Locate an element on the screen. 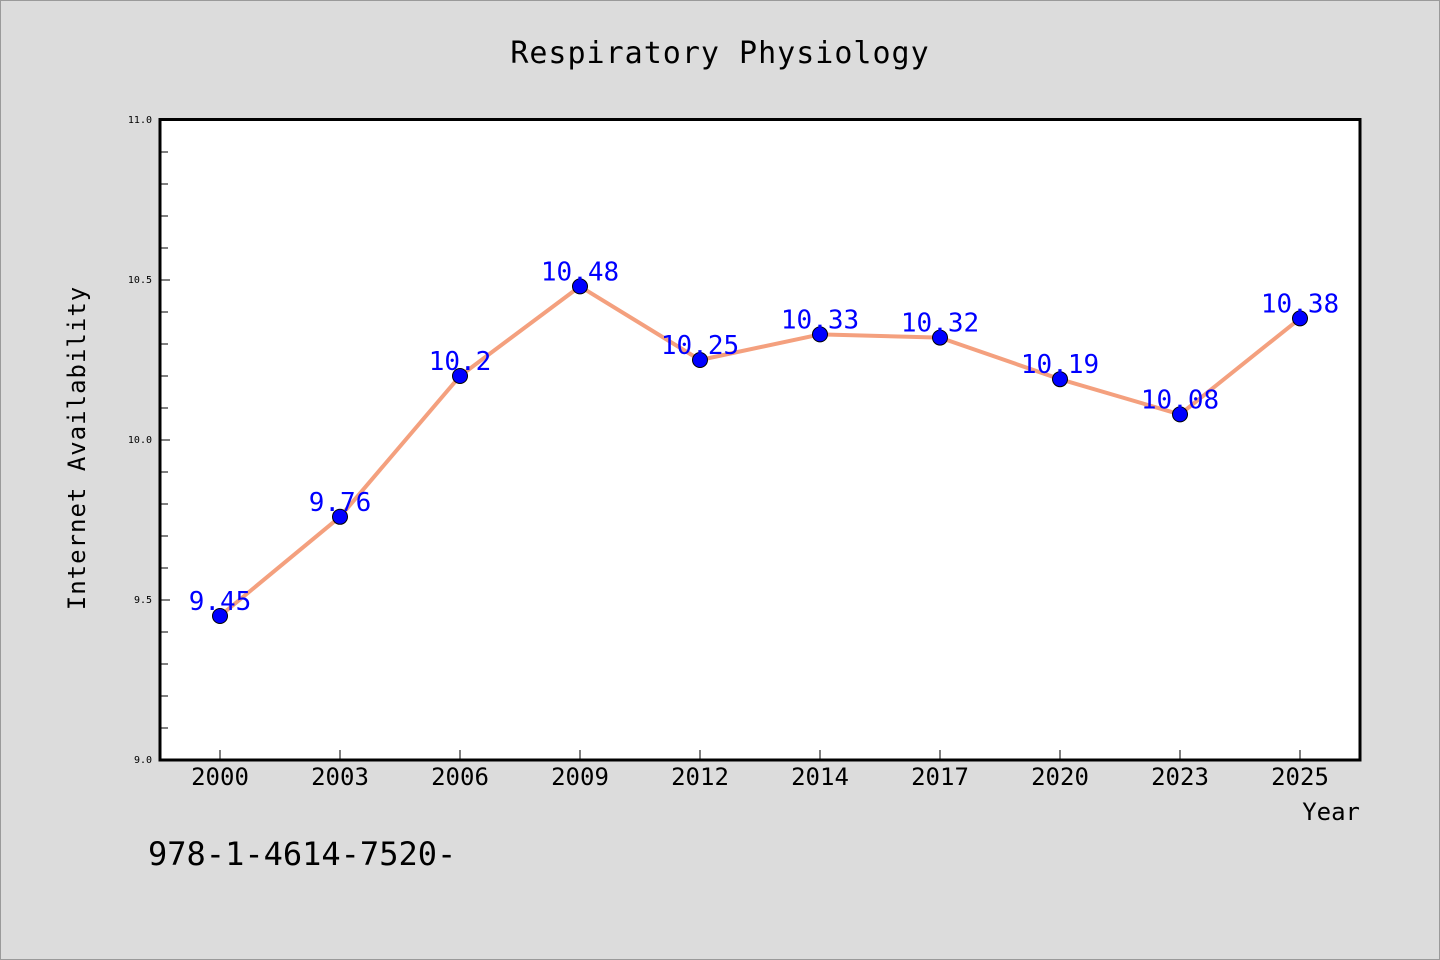 The image size is (1440, 960). y-tick-label: 10.5 is located at coordinates (140, 280).